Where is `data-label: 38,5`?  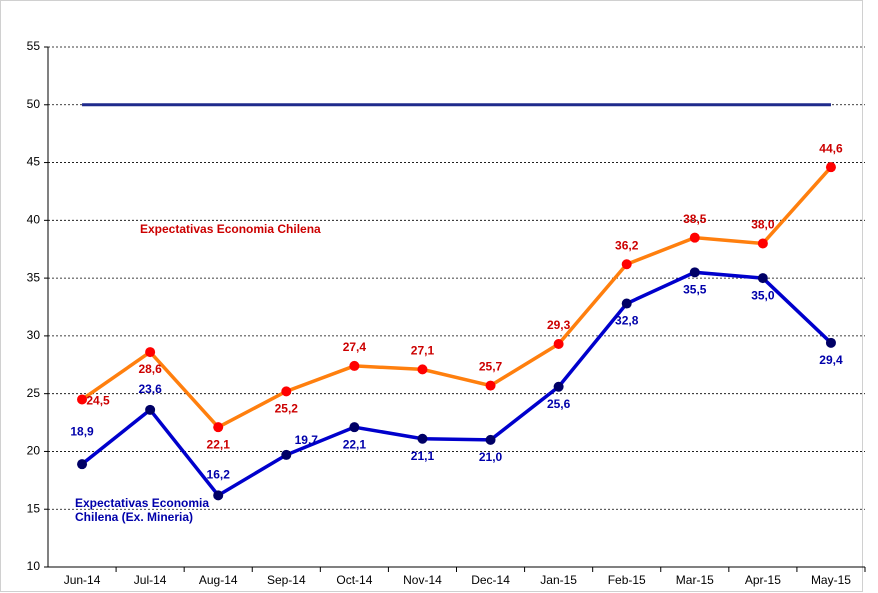
data-label: 38,5 is located at coordinates (695, 219).